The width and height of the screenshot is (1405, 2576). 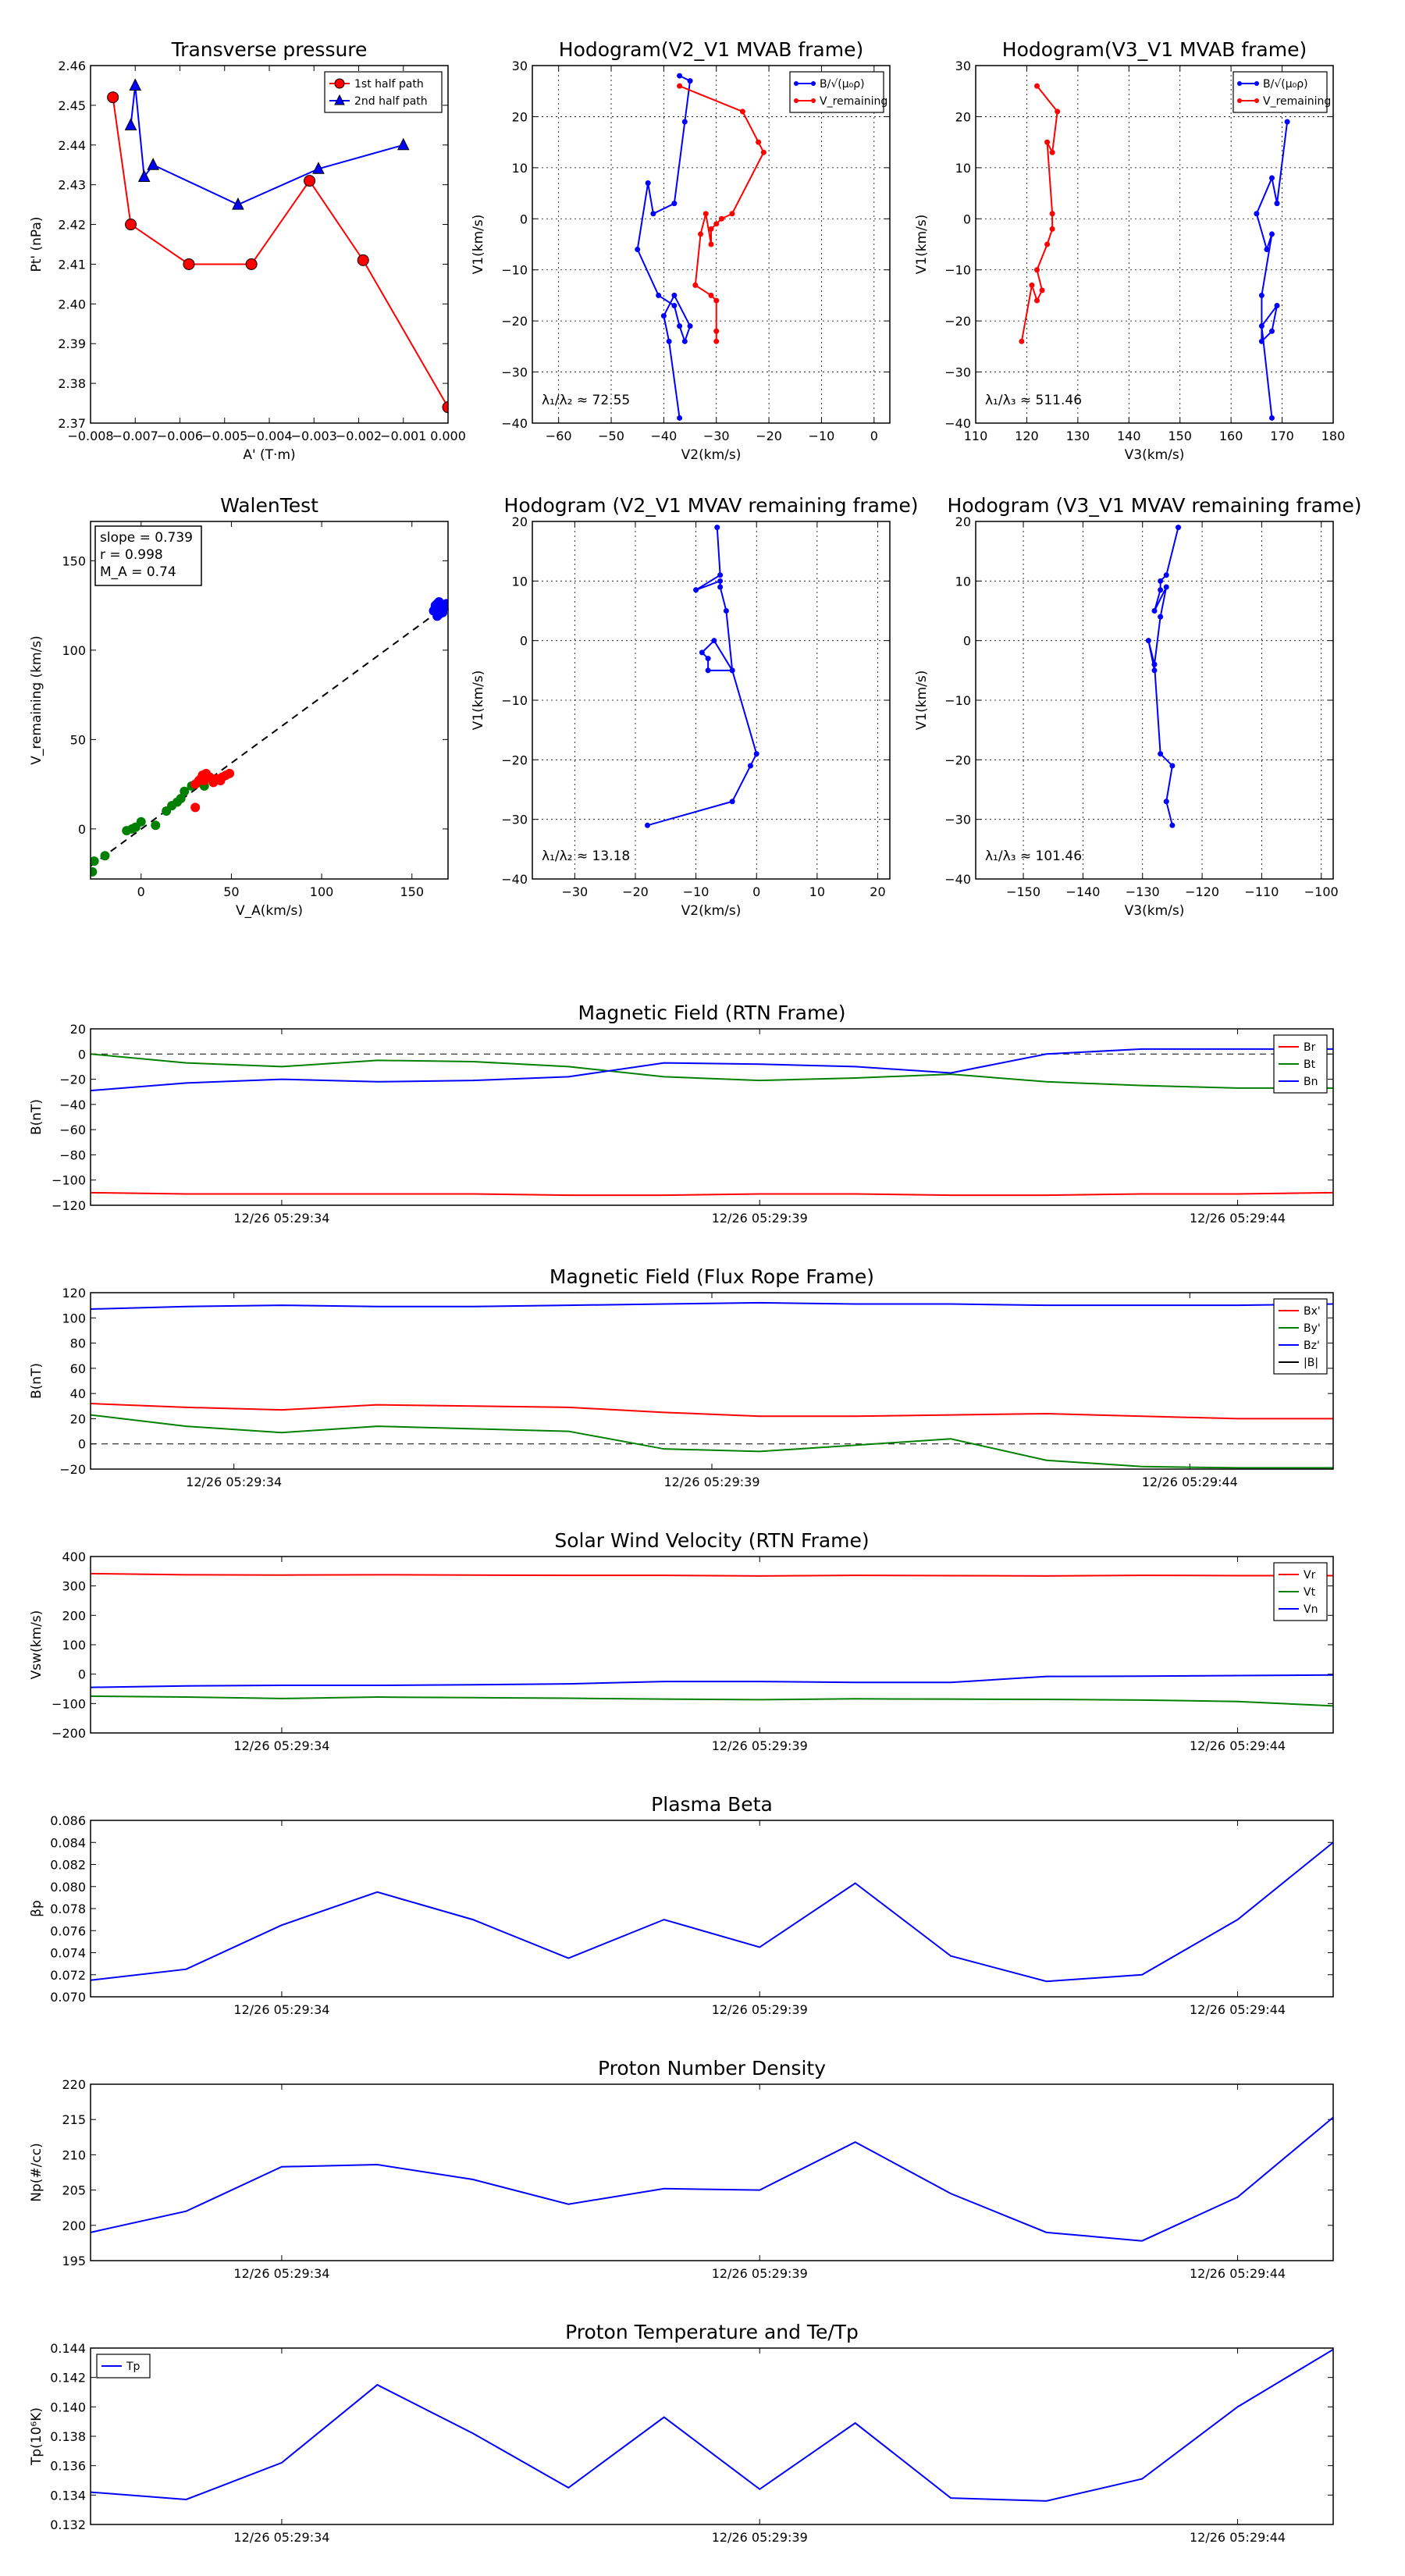 What do you see at coordinates (1272, 269) in the screenshot?
I see `series-line-B/√(μ₀ρ)` at bounding box center [1272, 269].